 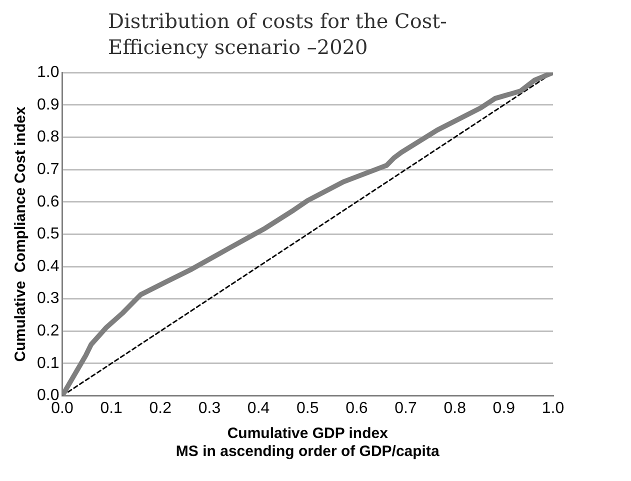 I want to click on x-tick-label: 0.3, so click(x=209, y=408).